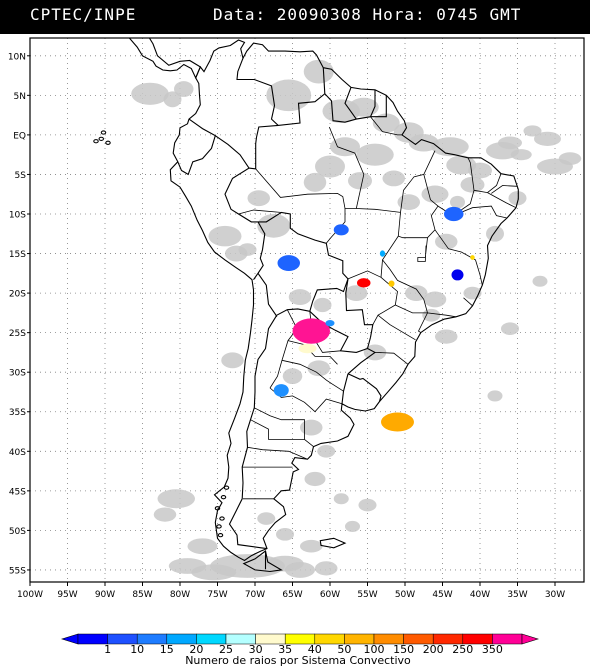 The height and width of the screenshot is (670, 600). I want to click on legend-threshold: 35, so click(285, 649).